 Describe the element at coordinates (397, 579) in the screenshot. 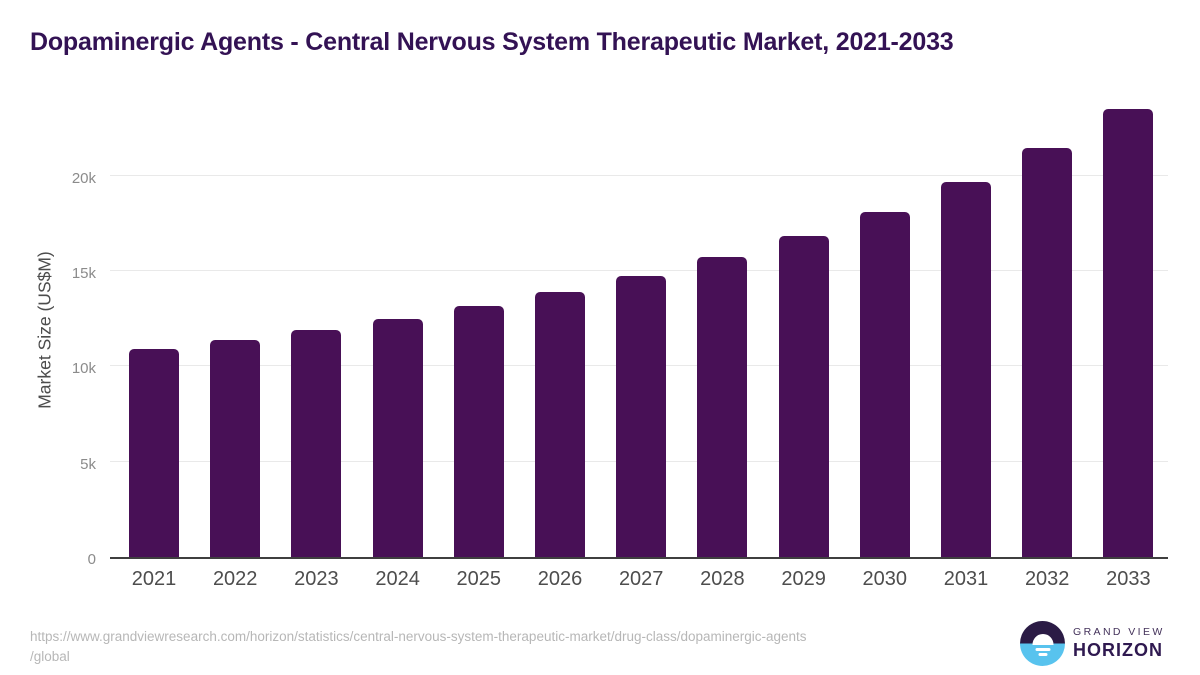

I see `x-tick-label-2024: 2024` at that location.